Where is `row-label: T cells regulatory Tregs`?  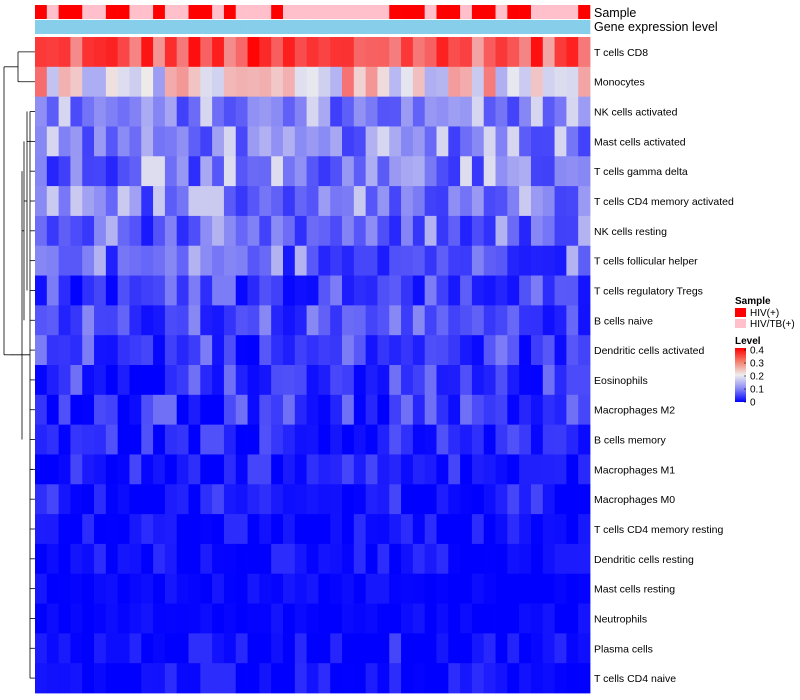
row-label: T cells regulatory Tregs is located at coordinates (648, 291).